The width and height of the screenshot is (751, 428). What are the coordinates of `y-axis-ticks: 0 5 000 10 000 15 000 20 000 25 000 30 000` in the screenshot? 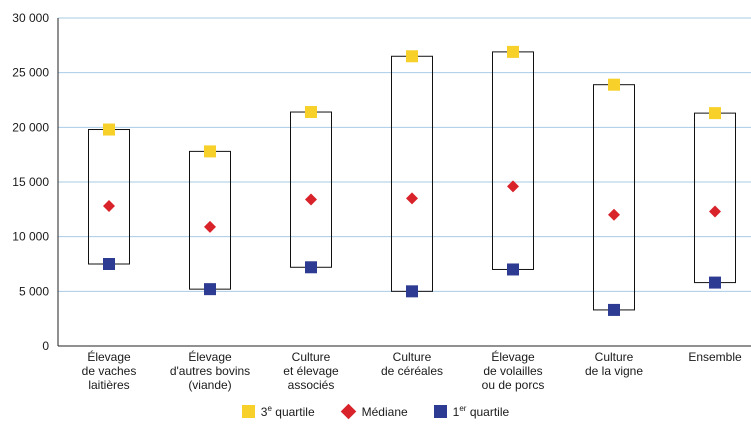 It's located at (30, 182).